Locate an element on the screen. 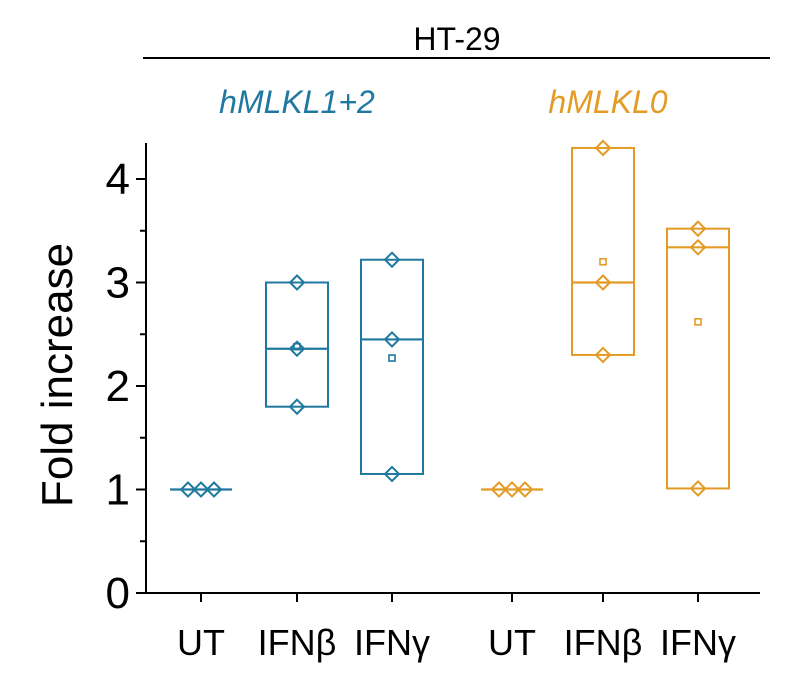  x-tick-label-1: IFNβ is located at coordinates (297, 642).